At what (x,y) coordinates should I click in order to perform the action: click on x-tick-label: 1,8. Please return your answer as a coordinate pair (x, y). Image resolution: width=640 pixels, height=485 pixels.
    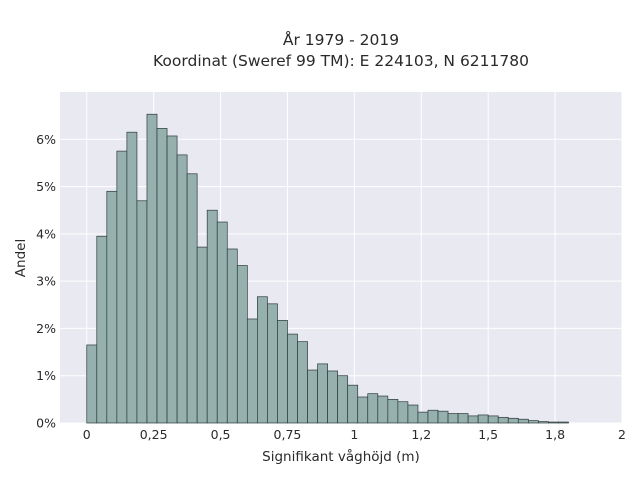
    Looking at the image, I should click on (555, 434).